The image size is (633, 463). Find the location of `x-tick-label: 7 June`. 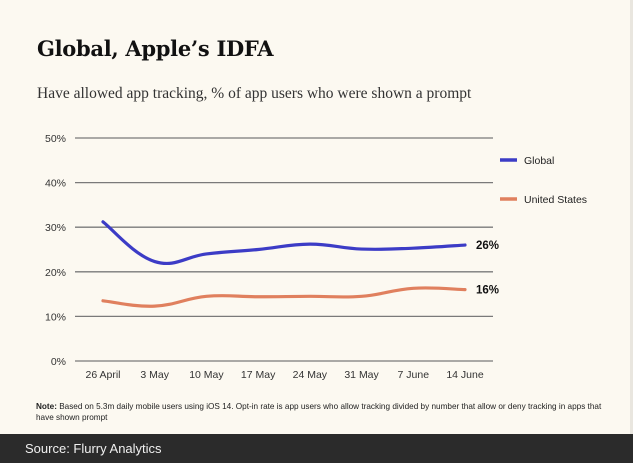

x-tick-label: 7 June is located at coordinates (414, 375).